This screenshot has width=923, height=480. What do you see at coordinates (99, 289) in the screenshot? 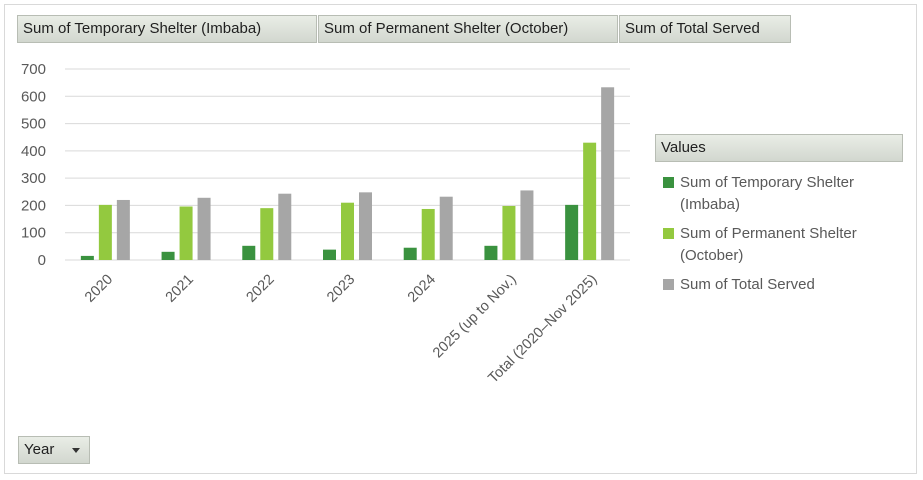
I see `x-tick-label: 2020` at bounding box center [99, 289].